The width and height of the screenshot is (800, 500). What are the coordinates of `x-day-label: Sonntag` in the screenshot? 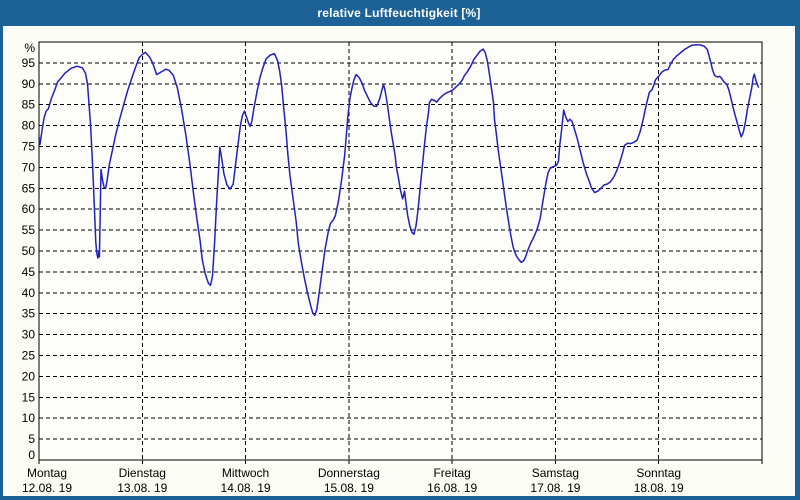 It's located at (658, 473).